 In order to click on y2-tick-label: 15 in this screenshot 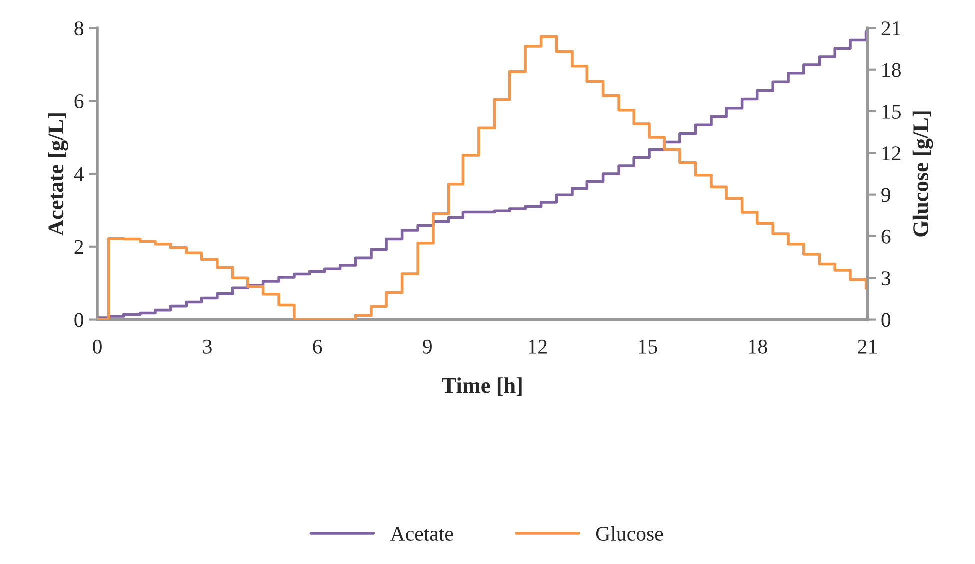, I will do `click(891, 111)`.